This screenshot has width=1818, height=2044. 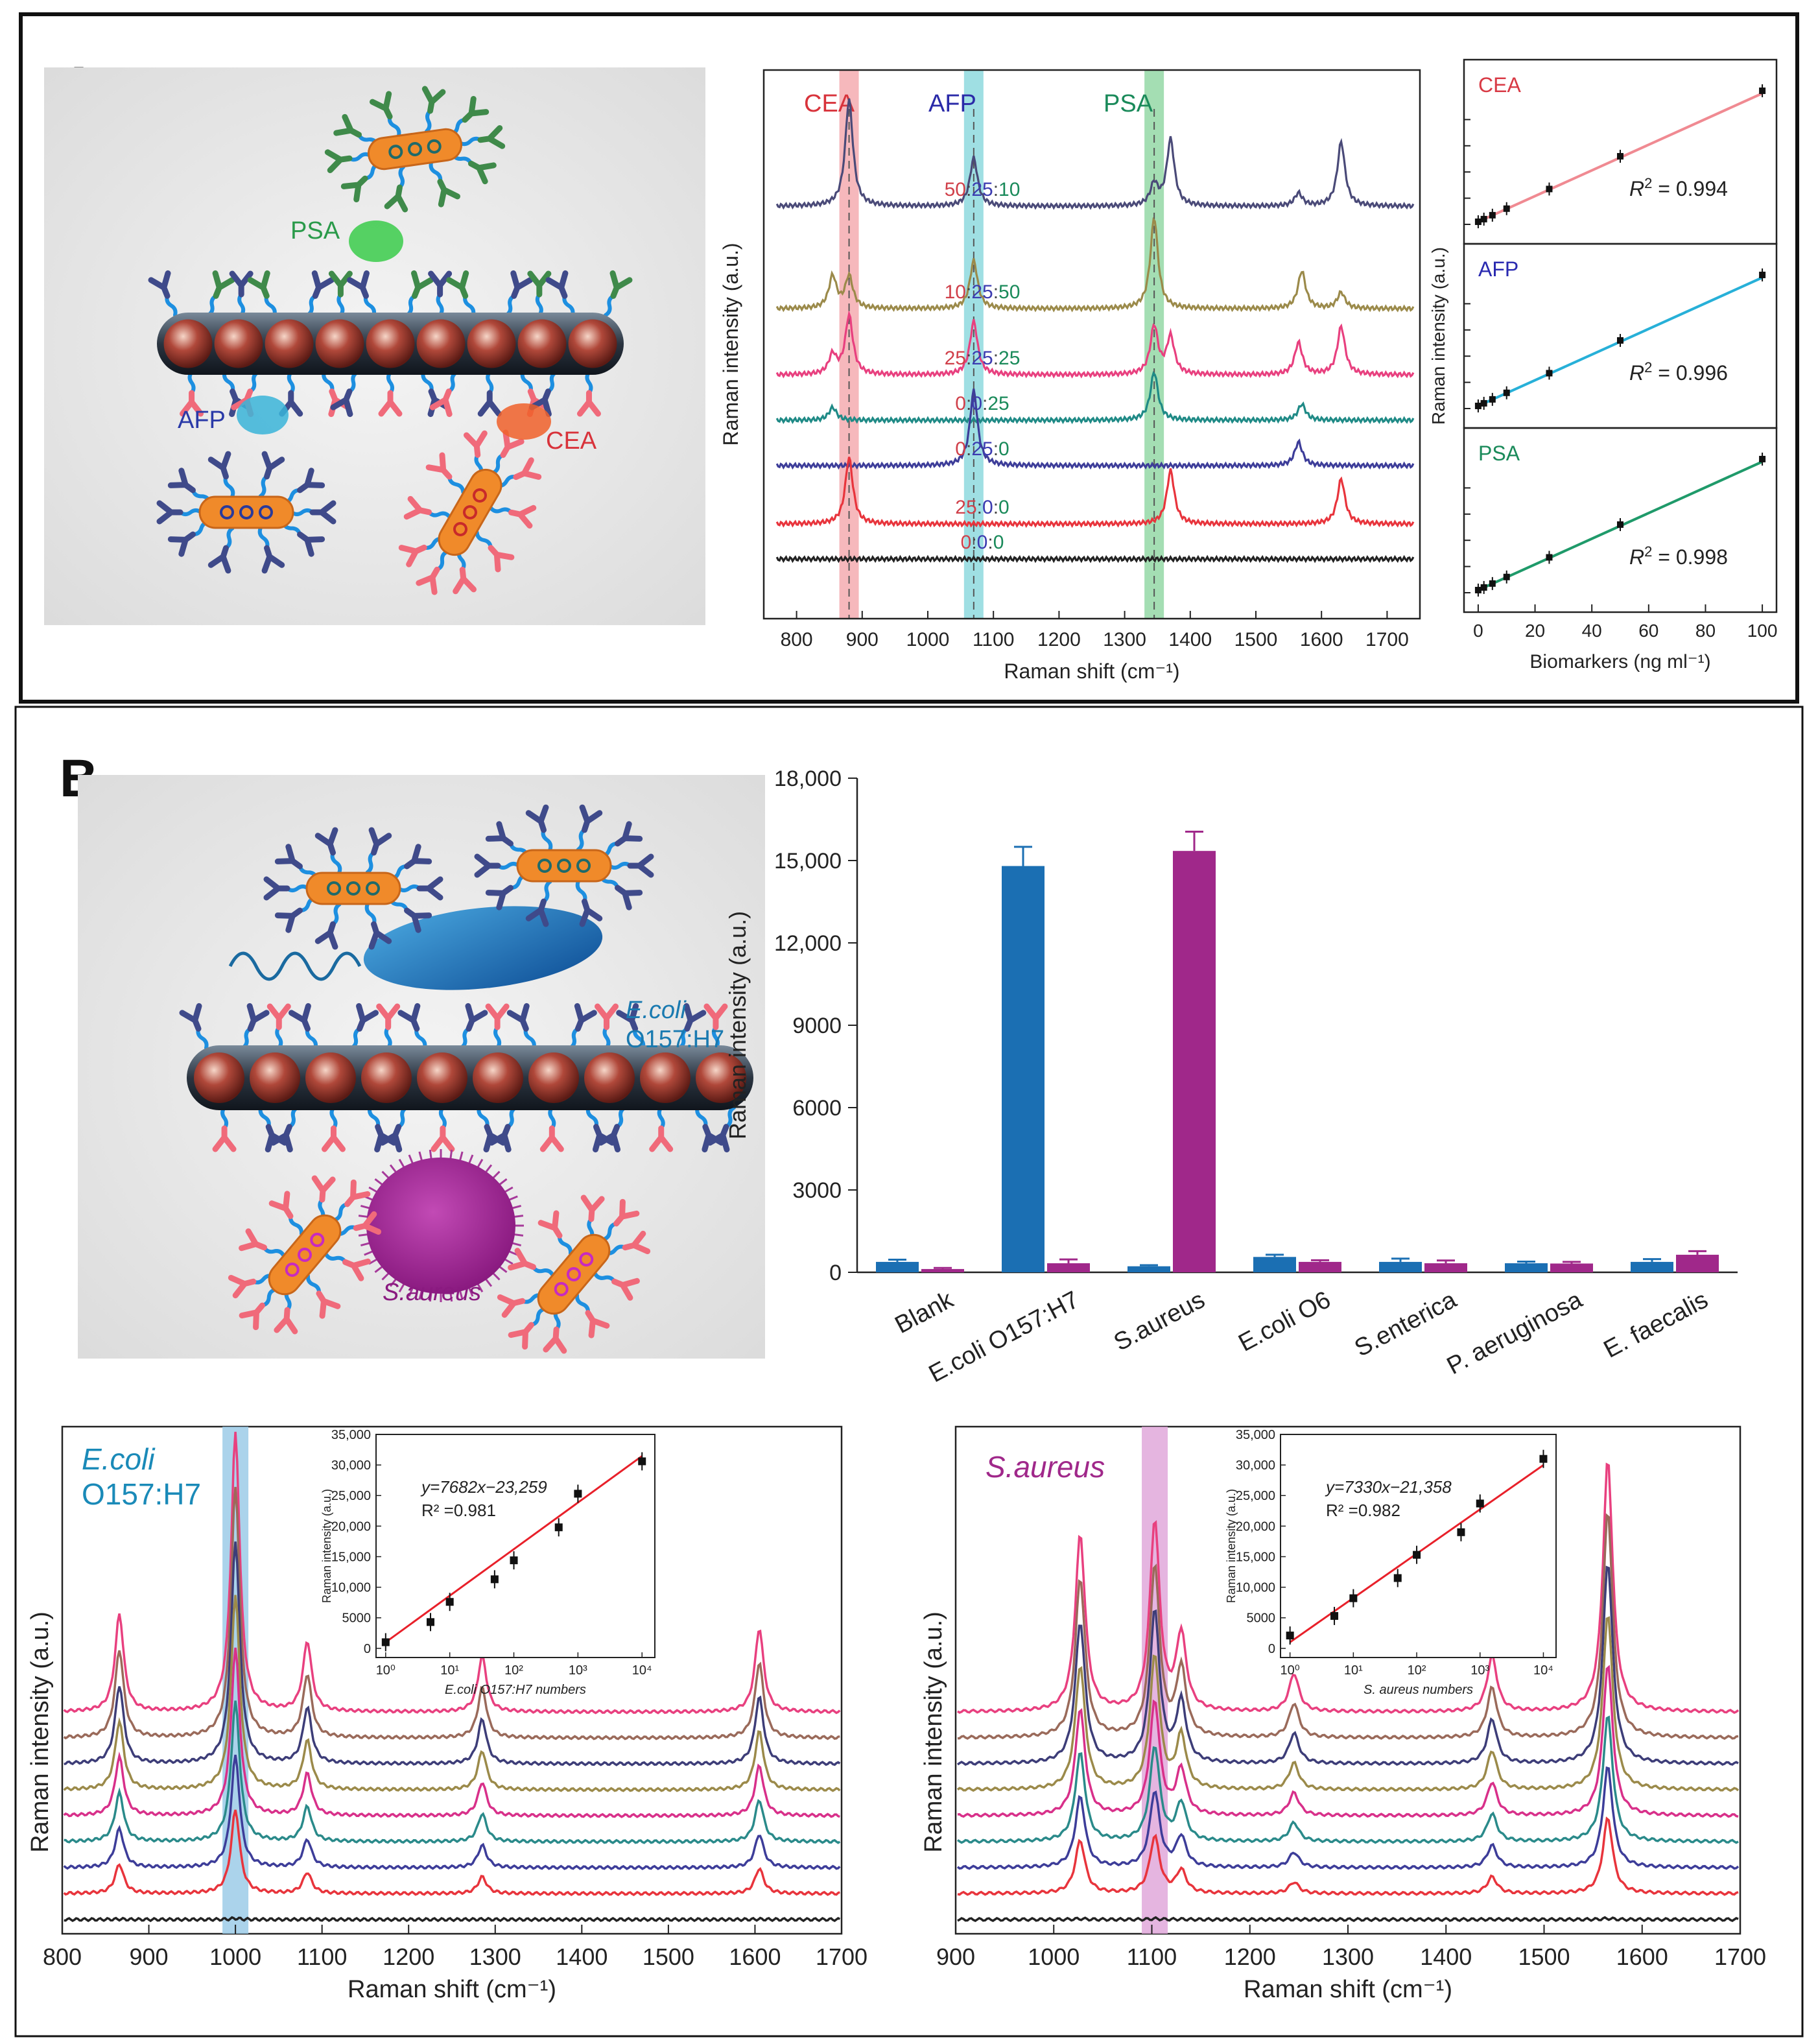 What do you see at coordinates (119, 1459) in the screenshot?
I see `species-label-line1: E.coli` at bounding box center [119, 1459].